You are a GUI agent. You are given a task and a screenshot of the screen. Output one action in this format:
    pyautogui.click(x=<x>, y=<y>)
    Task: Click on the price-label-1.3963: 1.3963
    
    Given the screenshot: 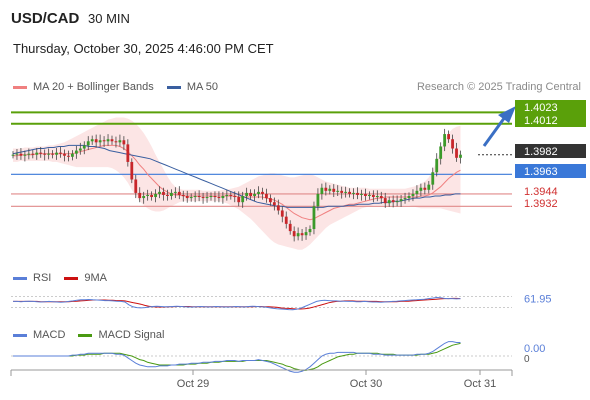 What is the action you would take?
    pyautogui.click(x=541, y=172)
    